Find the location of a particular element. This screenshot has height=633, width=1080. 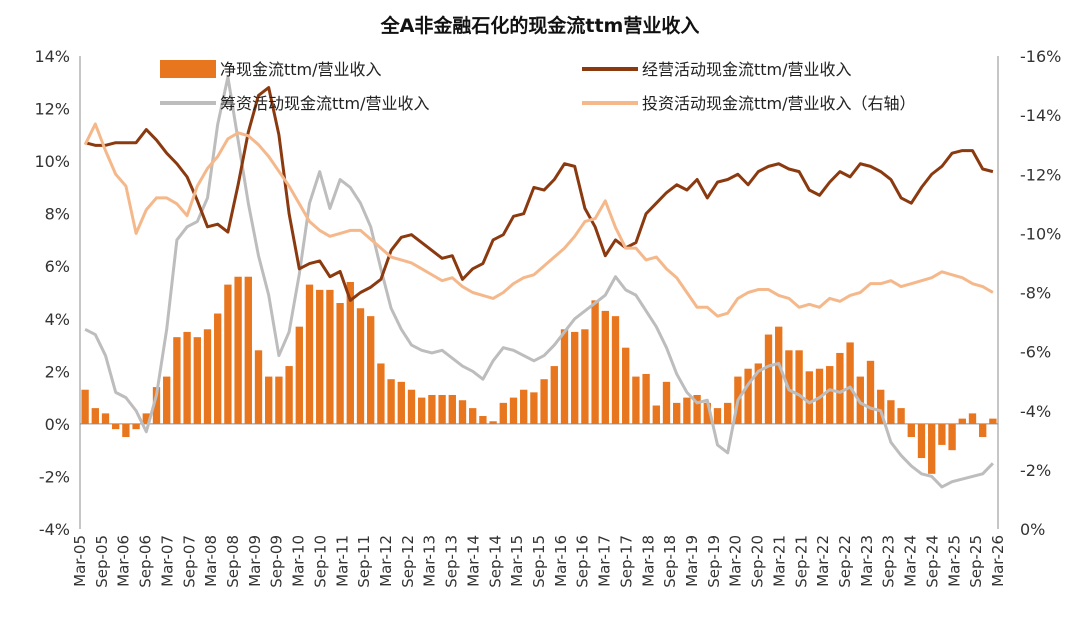

x-tick-label: Mar-15 is located at coordinates (517, 561).